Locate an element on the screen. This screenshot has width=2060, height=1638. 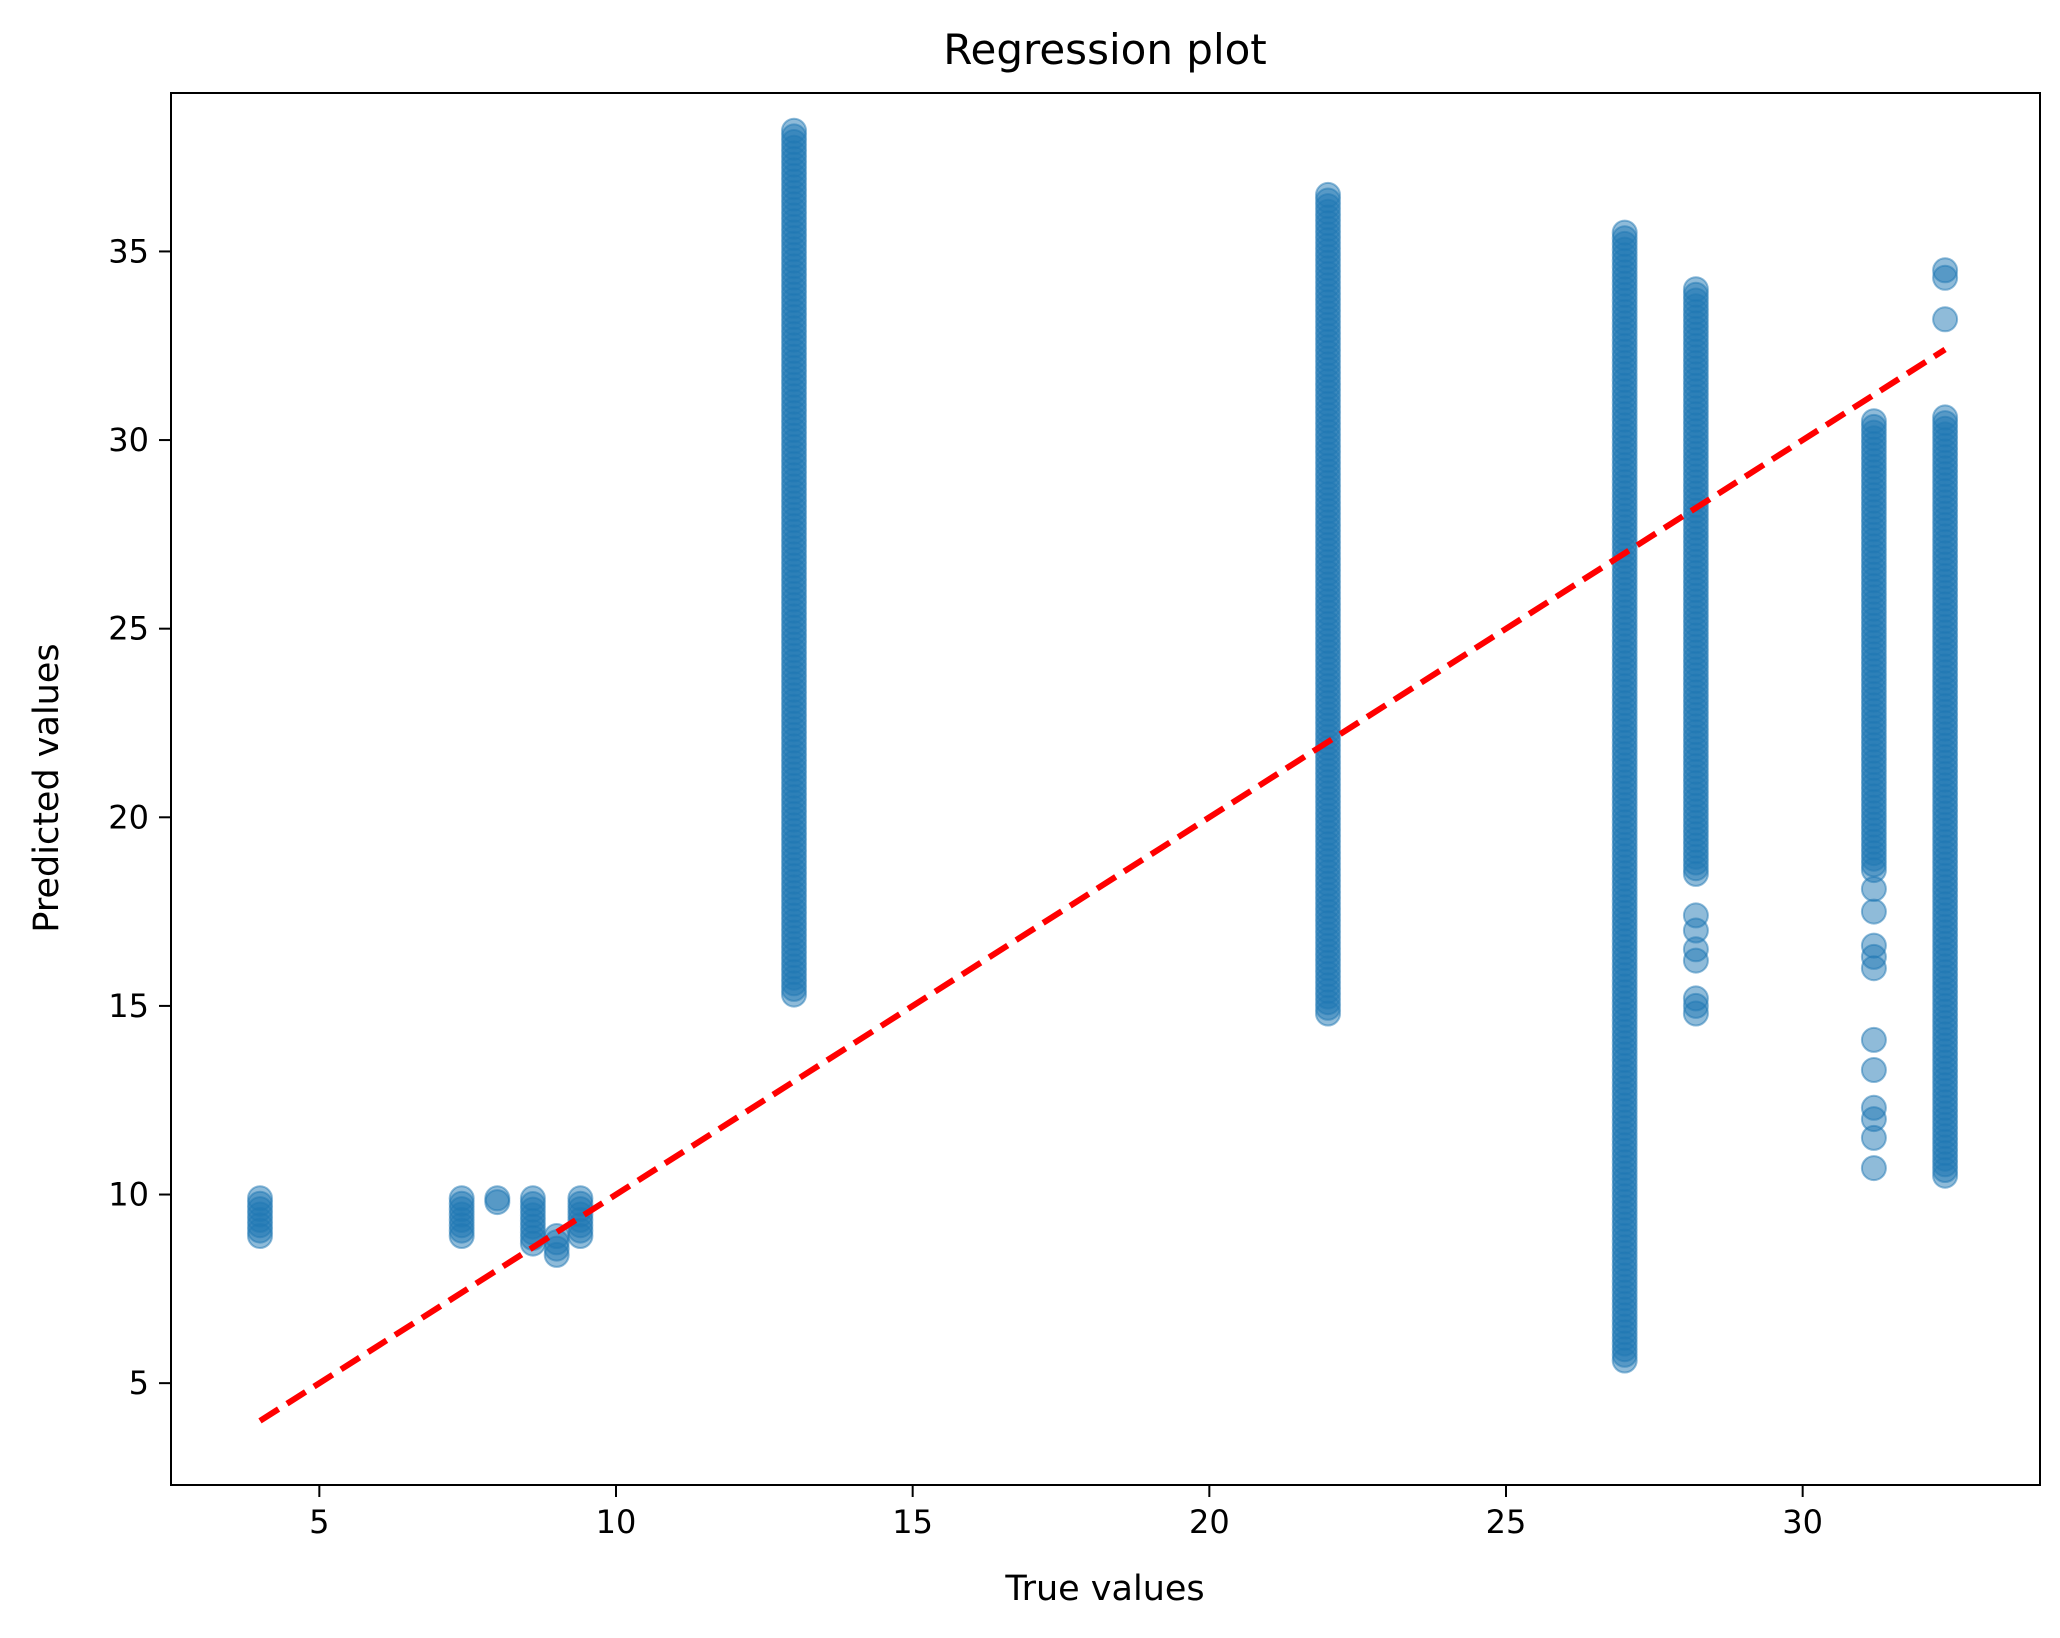
x-axis-ticks: 5 10 15 20 25 30 is located at coordinates (1066, 1513).